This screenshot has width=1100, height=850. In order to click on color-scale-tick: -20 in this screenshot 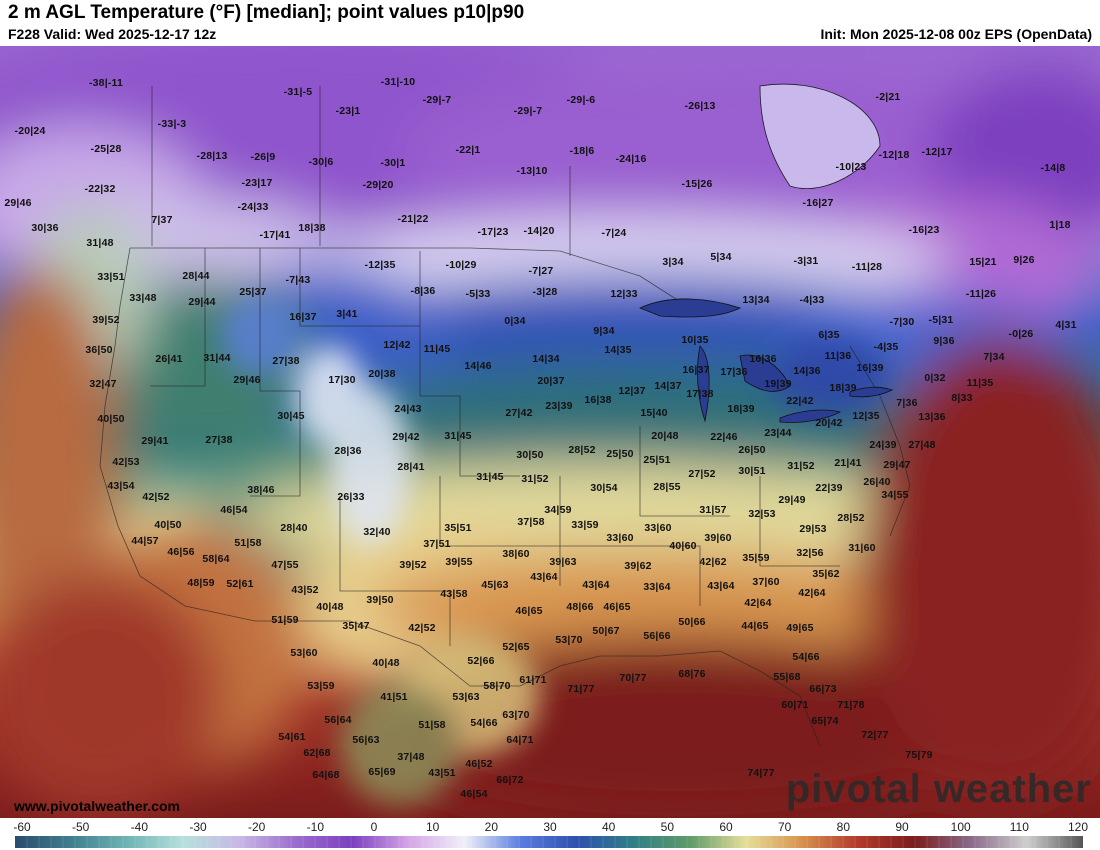, I will do `click(256, 827)`.